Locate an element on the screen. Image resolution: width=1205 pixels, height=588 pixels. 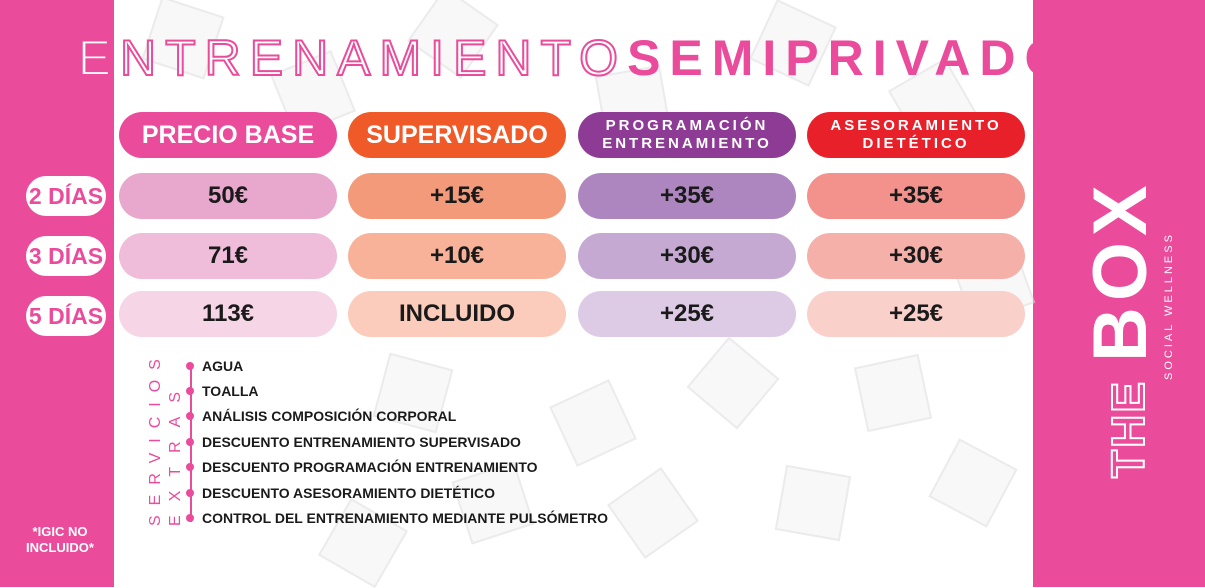
price-cell: +15€ is located at coordinates (457, 196).